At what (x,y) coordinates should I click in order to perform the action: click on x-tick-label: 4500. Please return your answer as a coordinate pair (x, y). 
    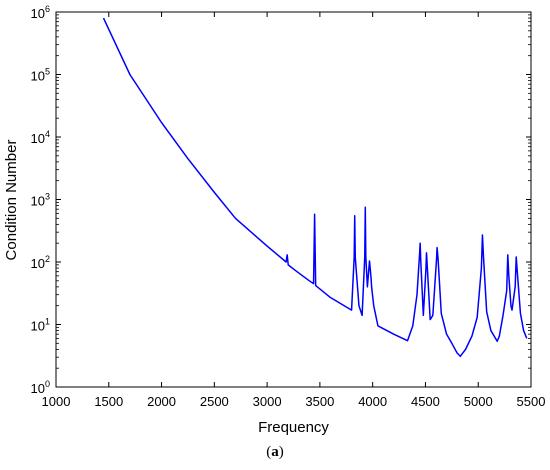
    Looking at the image, I should click on (425, 401).